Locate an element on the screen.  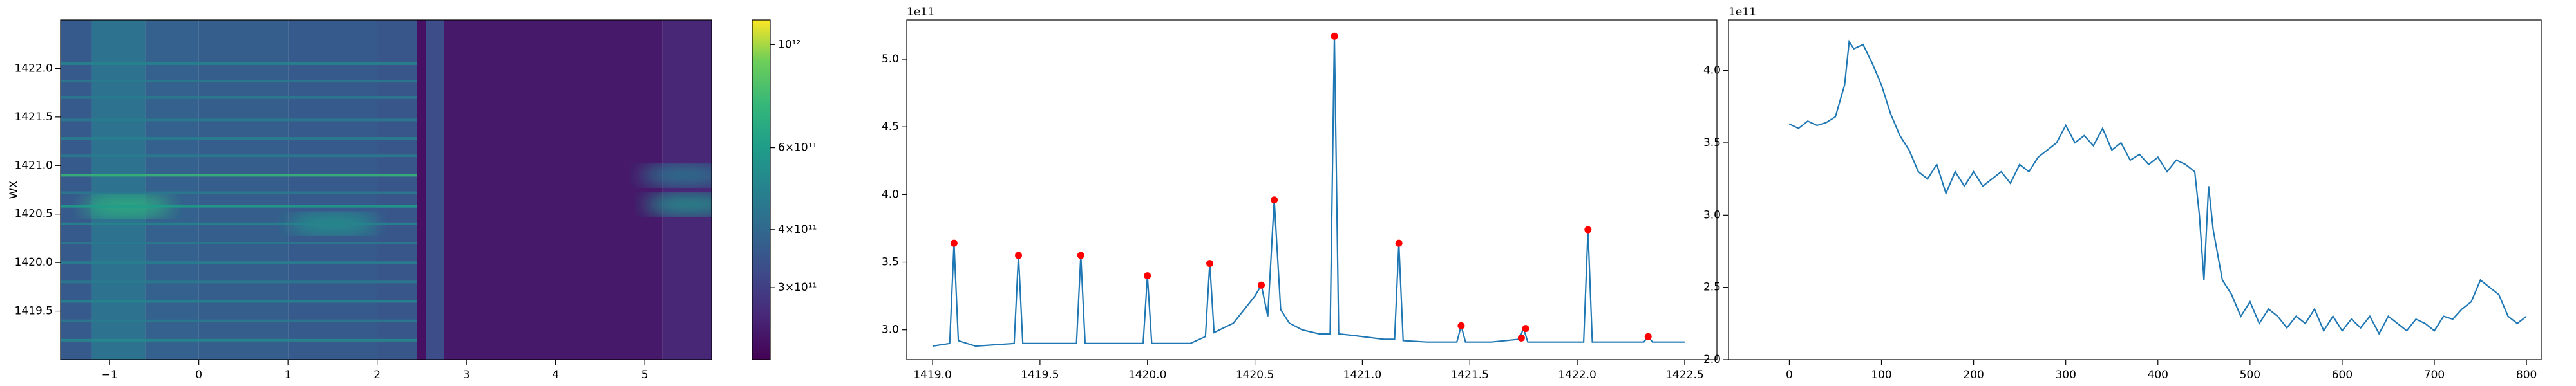
colorbar-tick-label: 6×10¹¹ is located at coordinates (797, 148).